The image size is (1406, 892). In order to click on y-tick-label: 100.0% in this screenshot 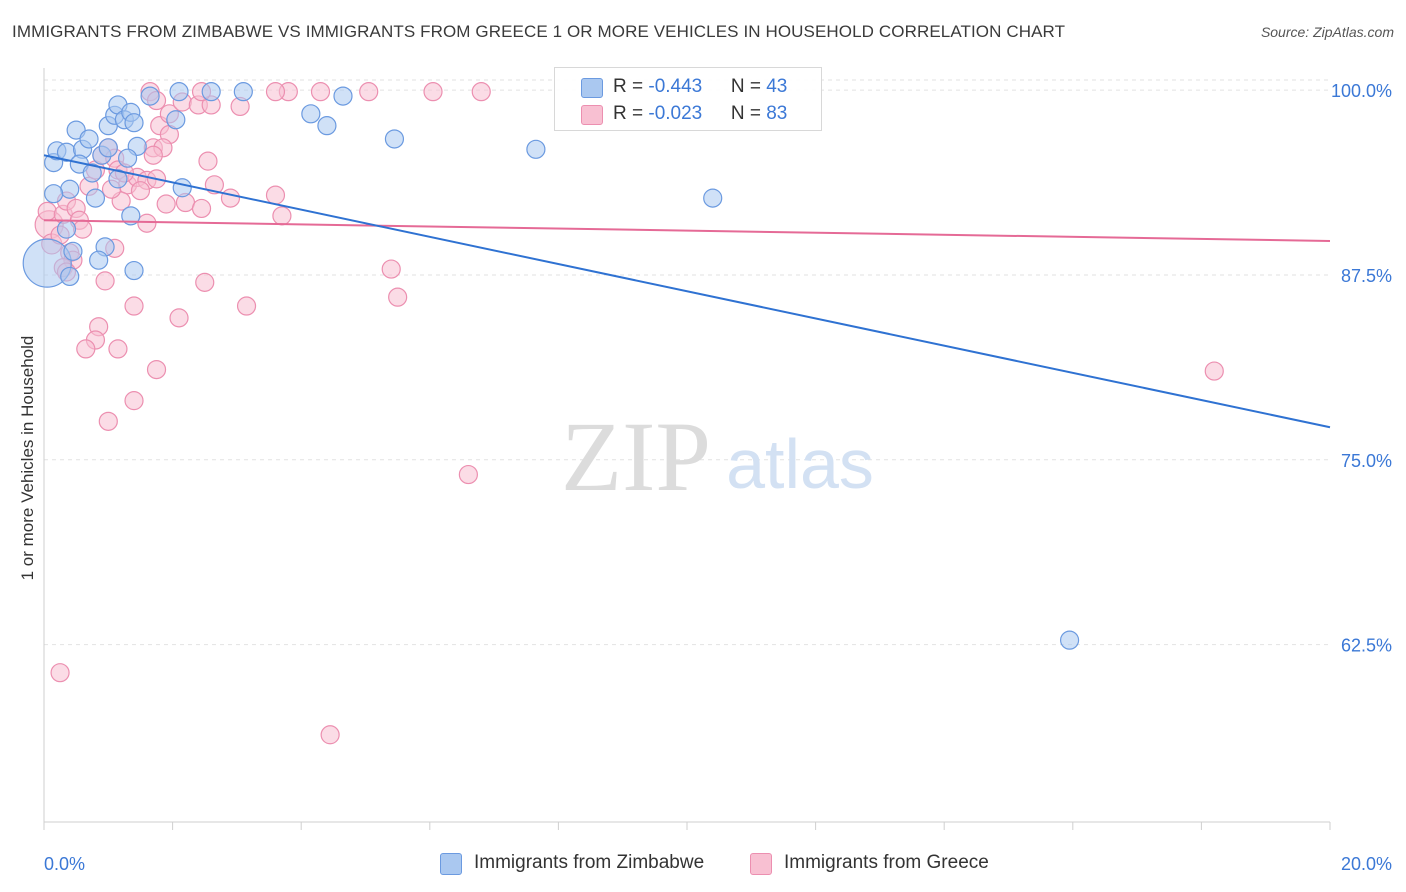, I will do `click(1361, 91)`.